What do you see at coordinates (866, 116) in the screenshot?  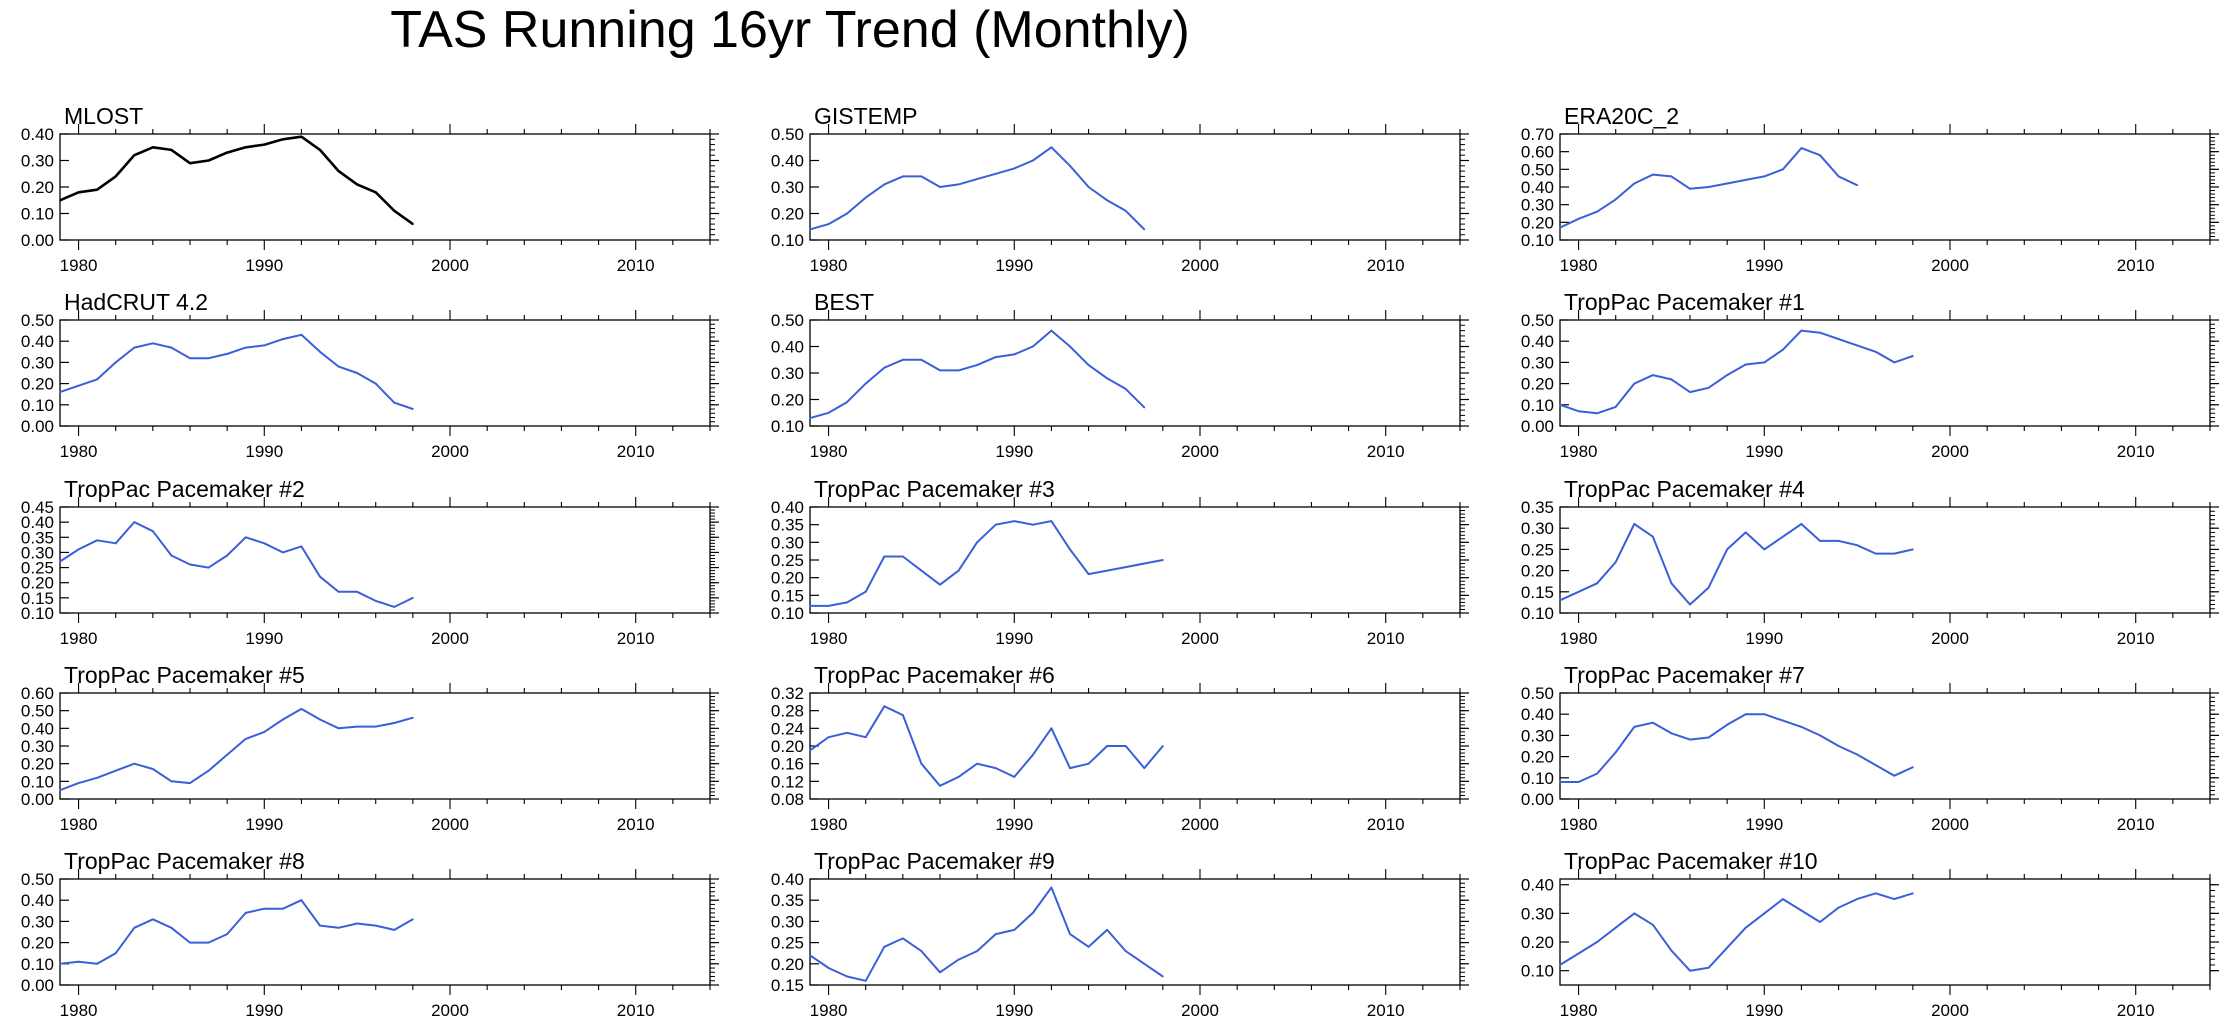 I see `panel-title: GISTEMP` at bounding box center [866, 116].